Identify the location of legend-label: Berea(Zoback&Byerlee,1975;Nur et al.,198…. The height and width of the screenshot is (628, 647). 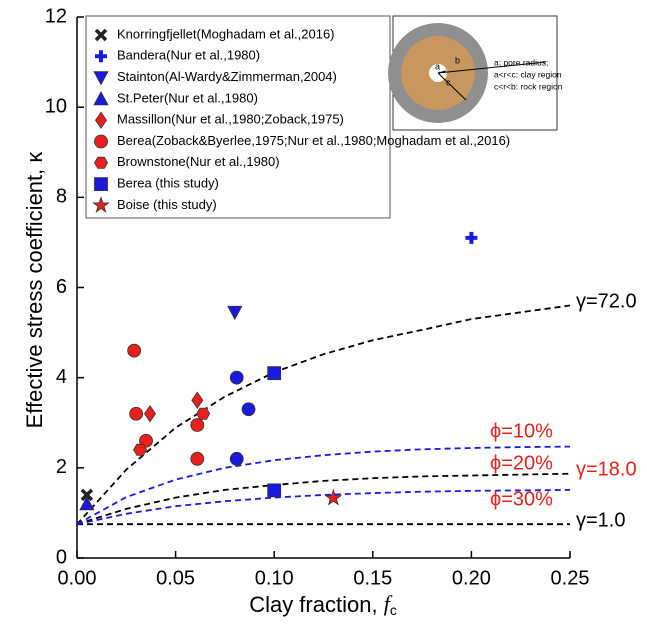
(313, 140).